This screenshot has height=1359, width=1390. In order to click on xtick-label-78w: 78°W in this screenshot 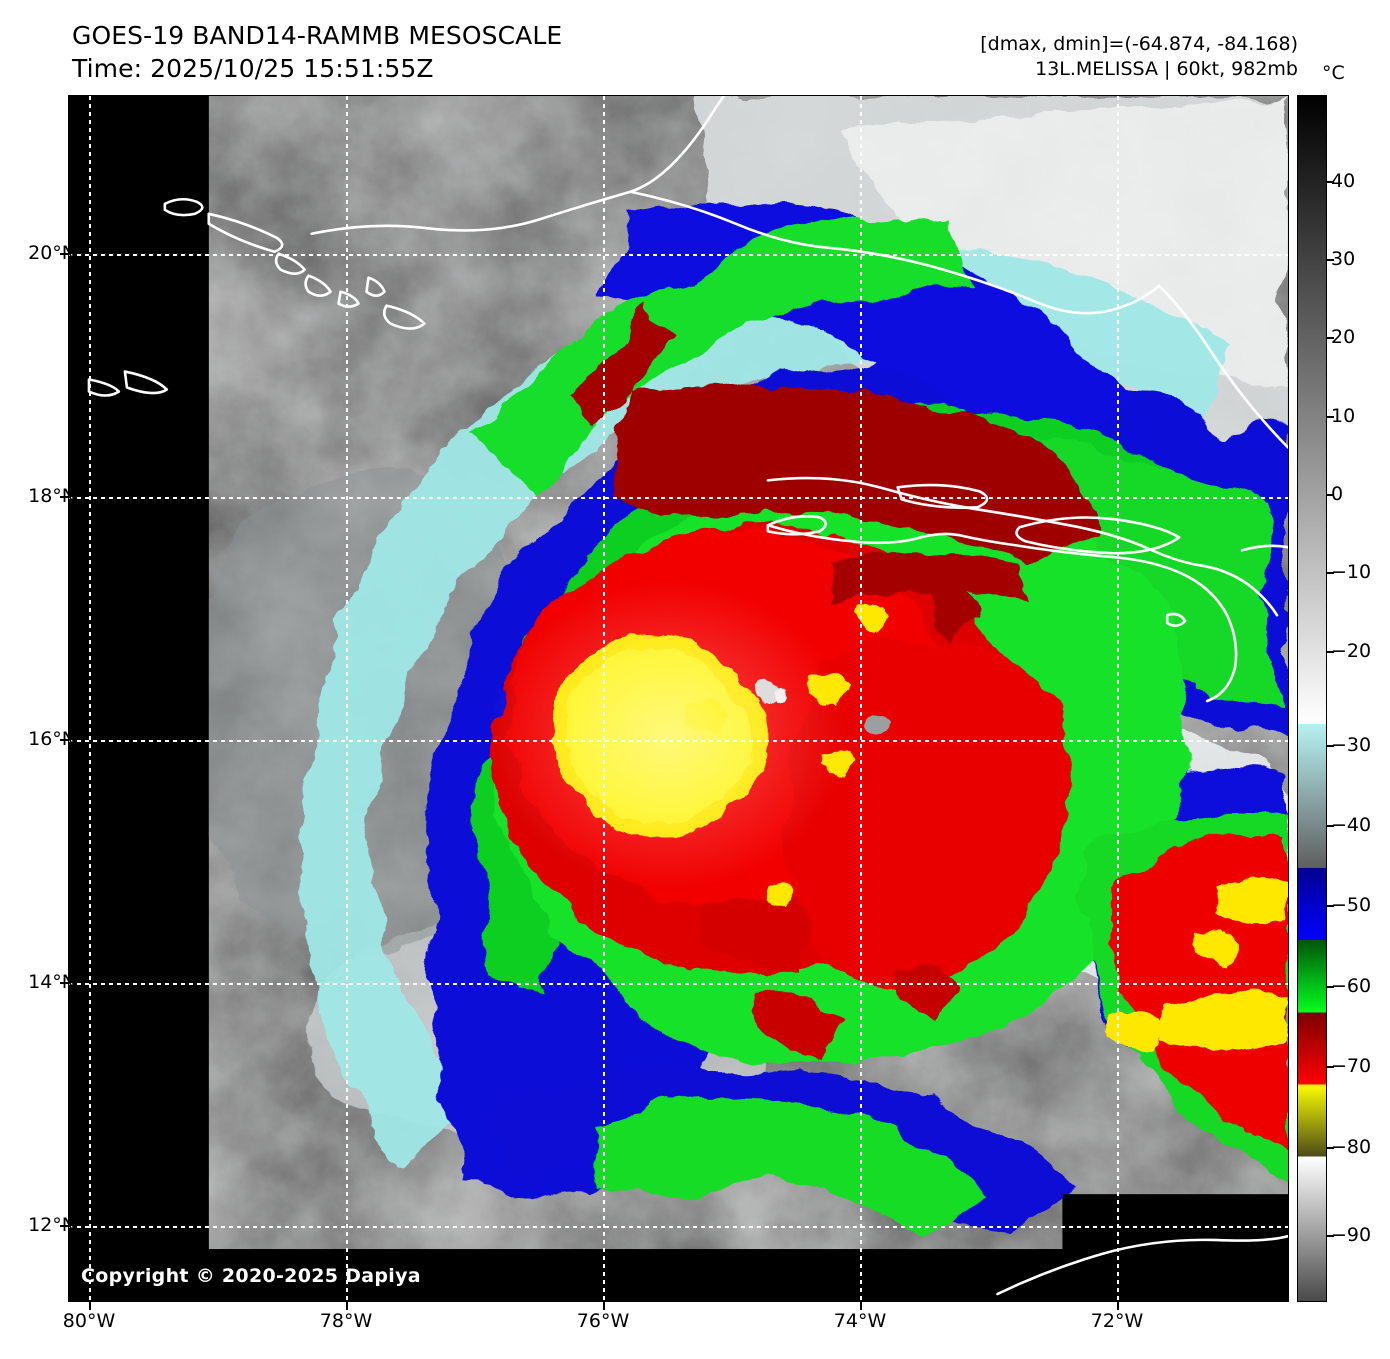, I will do `click(346, 1321)`.